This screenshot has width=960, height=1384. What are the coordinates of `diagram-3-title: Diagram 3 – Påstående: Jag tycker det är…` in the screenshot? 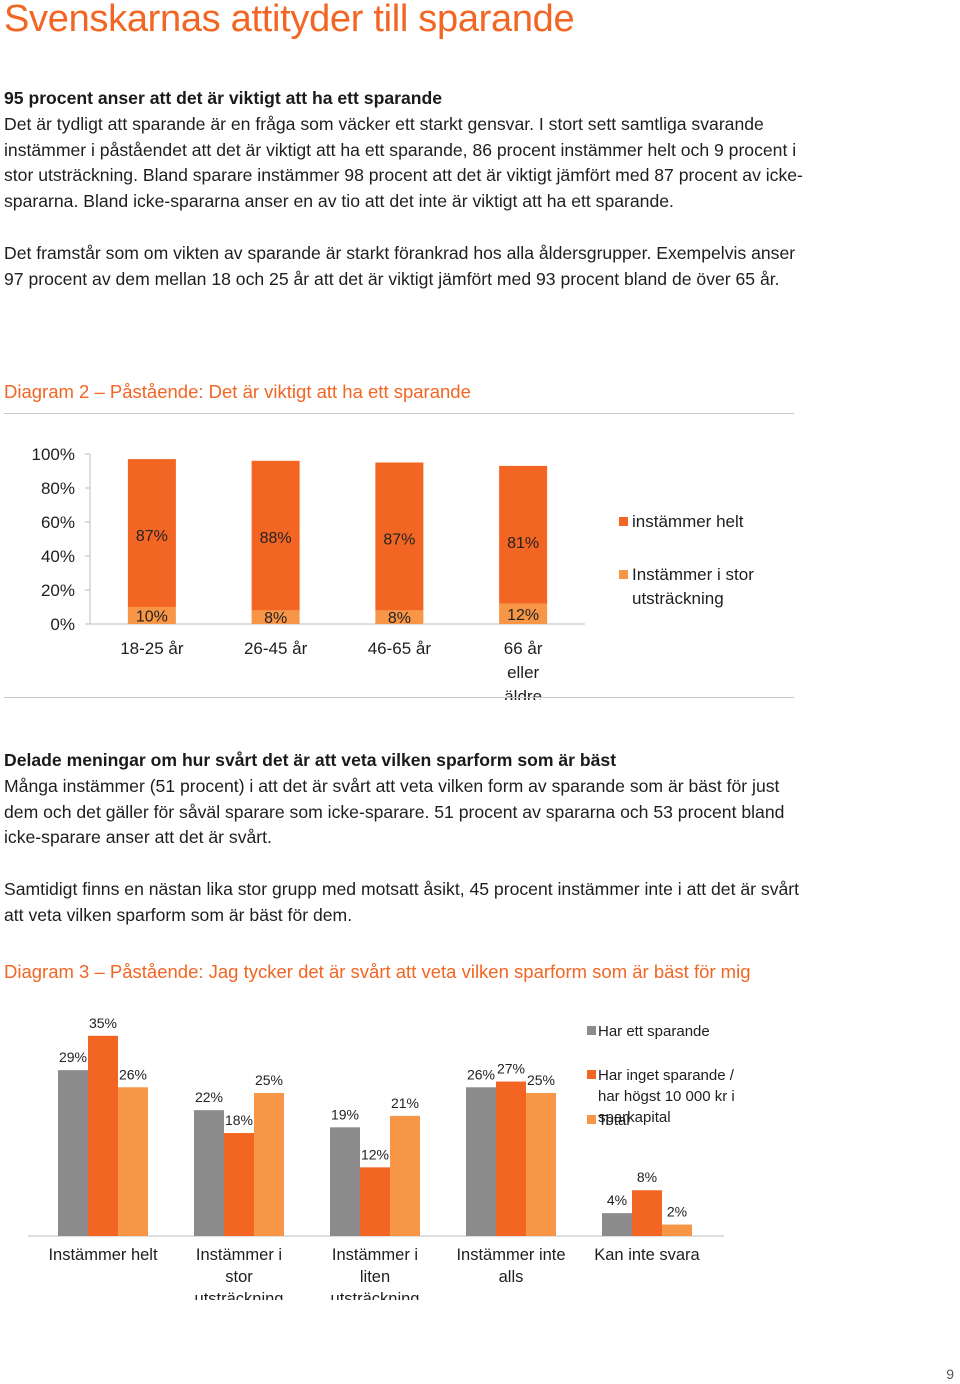 It's located at (377, 971).